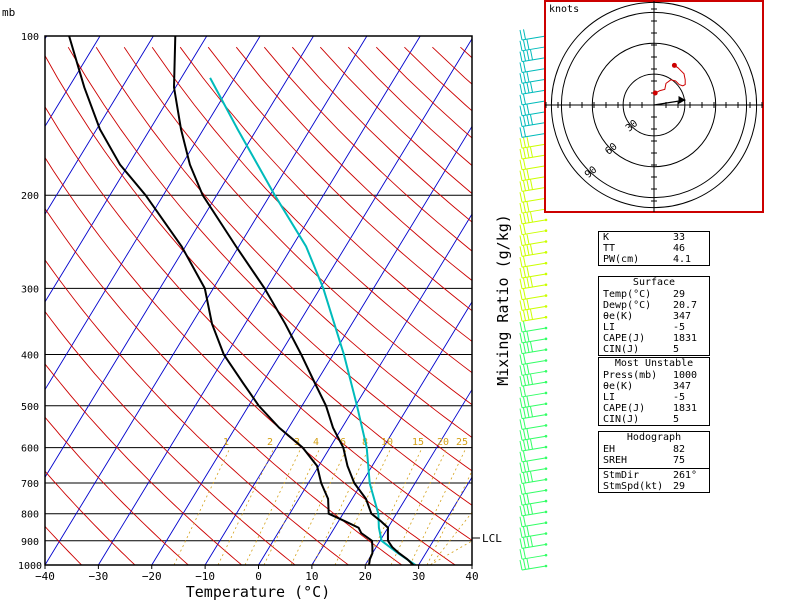  Describe the element at coordinates (670, 79) in the screenshot. I see `hodograph-trace-line` at that location.